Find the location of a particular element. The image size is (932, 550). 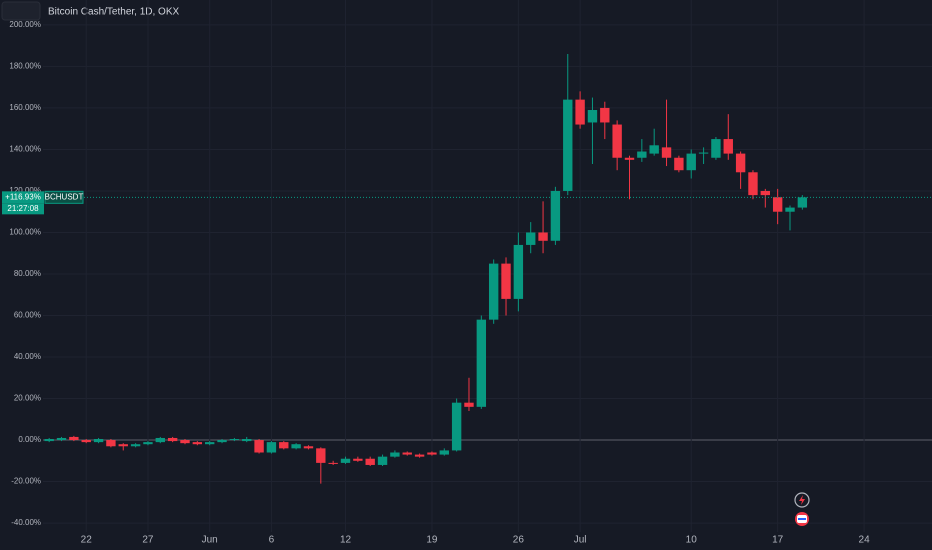

y-tick-label: 200.00% is located at coordinates (25, 24).